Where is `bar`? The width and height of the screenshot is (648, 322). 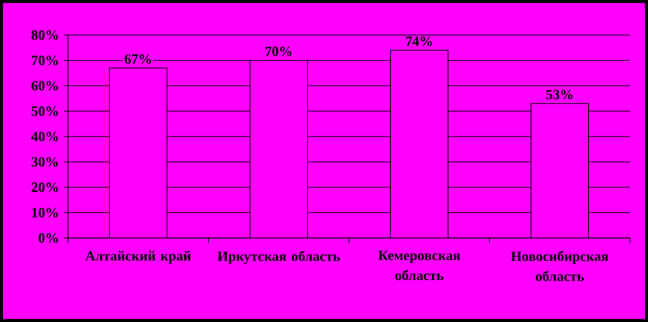
bar is located at coordinates (279, 149).